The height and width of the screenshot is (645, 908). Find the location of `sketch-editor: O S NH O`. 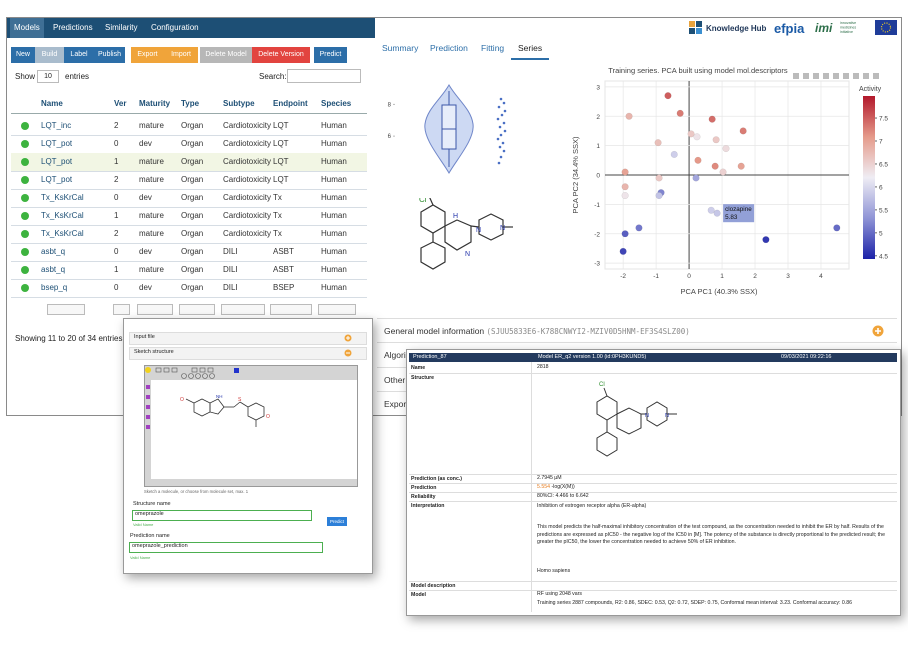

sketch-editor: O S NH O is located at coordinates (251, 426).